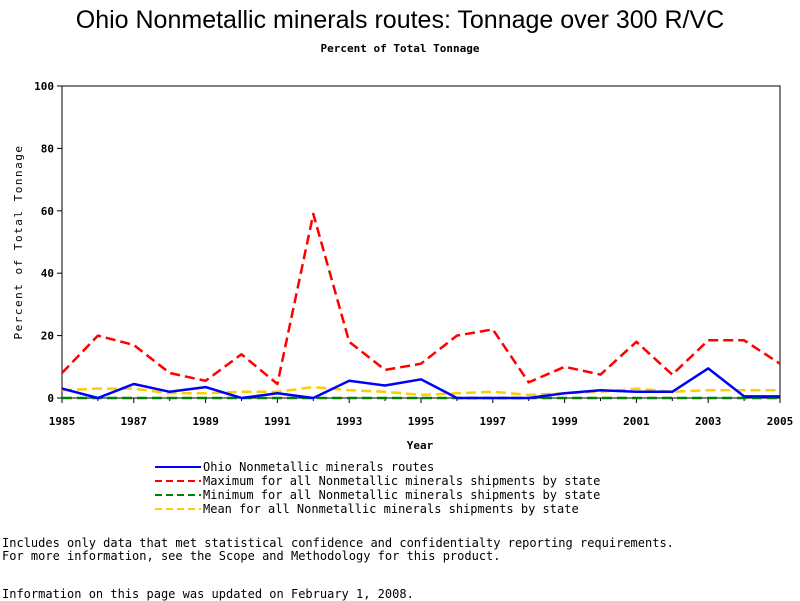 This screenshot has height=601, width=800. What do you see at coordinates (47, 148) in the screenshot?
I see `y-tick-label: 80` at bounding box center [47, 148].